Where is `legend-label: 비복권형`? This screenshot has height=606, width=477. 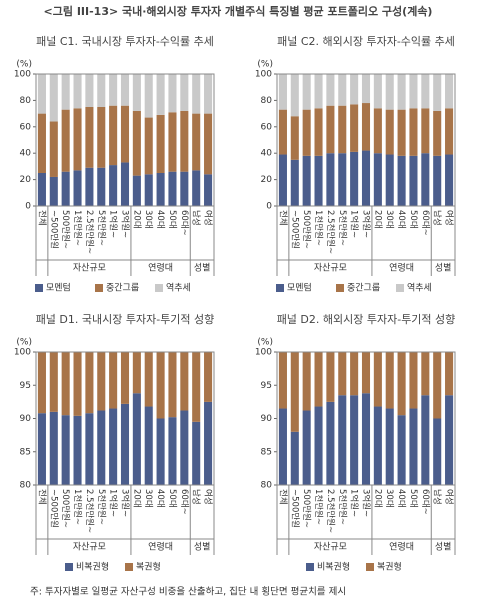 legend-label: 비복권형 is located at coordinates (92, 567).